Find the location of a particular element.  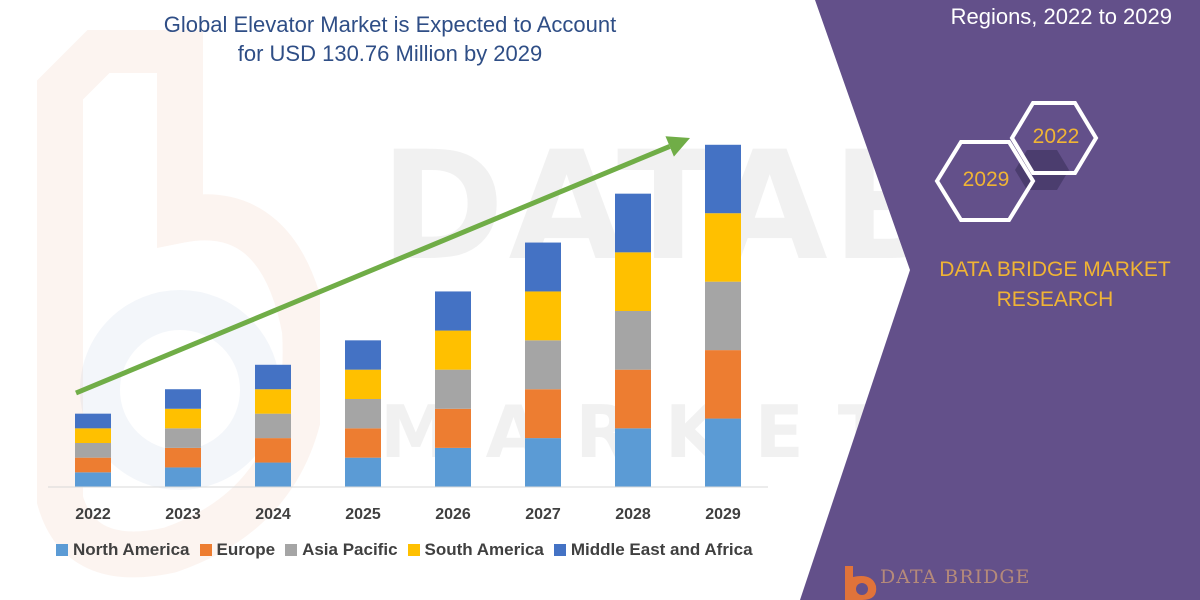

legend-item-south-america: South America is located at coordinates (475, 550).